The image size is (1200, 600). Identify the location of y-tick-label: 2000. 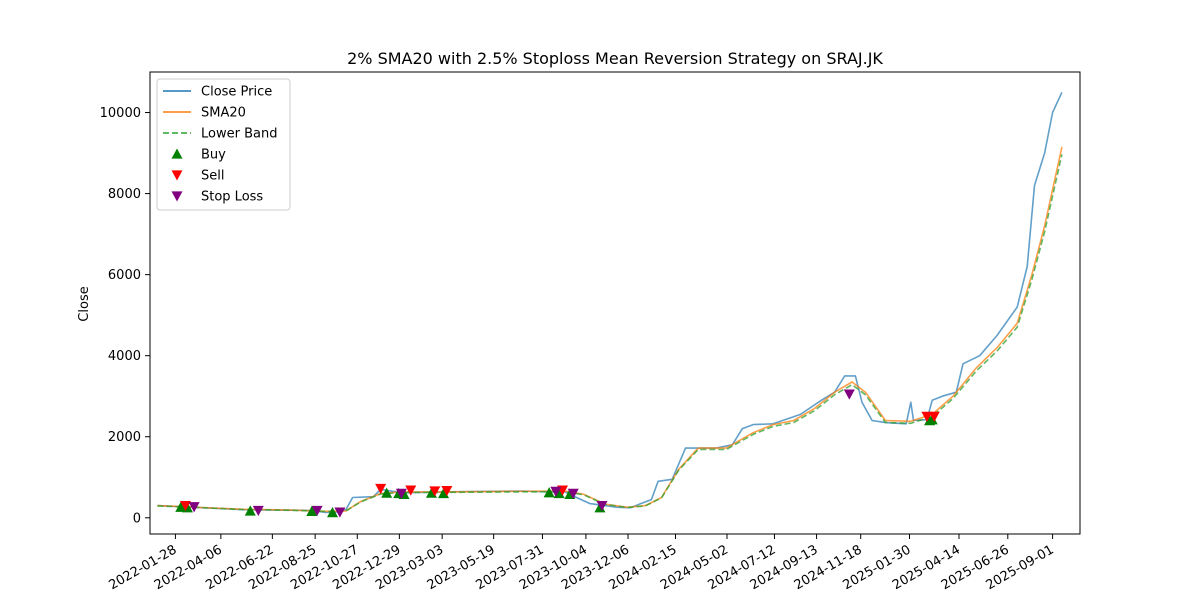
(124, 437).